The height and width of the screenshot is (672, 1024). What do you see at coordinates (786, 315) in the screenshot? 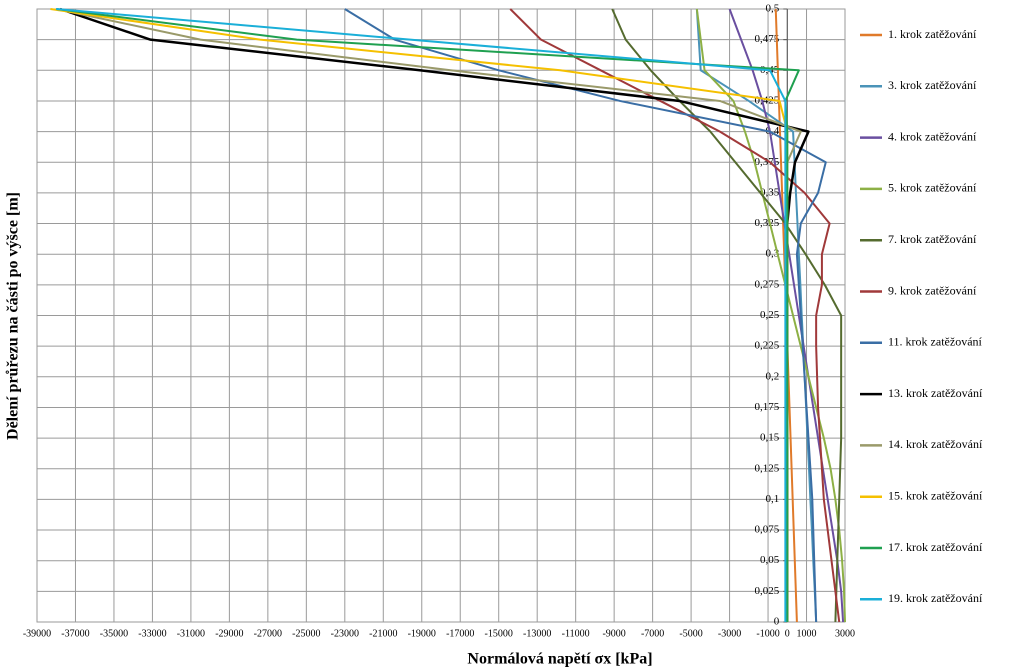
I see `series-line` at bounding box center [786, 315].